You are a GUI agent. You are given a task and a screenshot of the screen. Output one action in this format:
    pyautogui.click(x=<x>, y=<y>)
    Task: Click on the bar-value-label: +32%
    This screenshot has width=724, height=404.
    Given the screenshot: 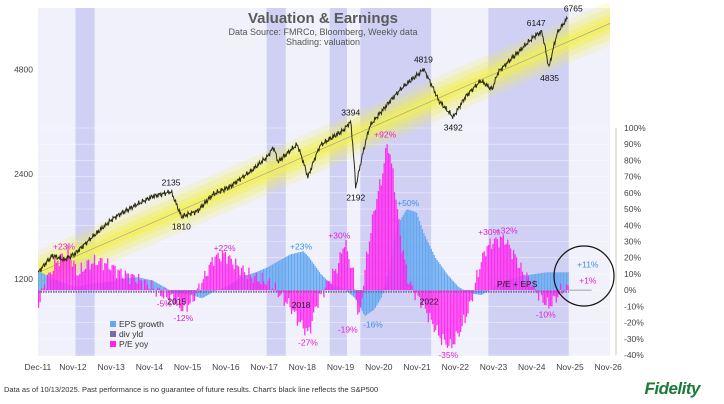 What is the action you would take?
    pyautogui.click(x=507, y=230)
    